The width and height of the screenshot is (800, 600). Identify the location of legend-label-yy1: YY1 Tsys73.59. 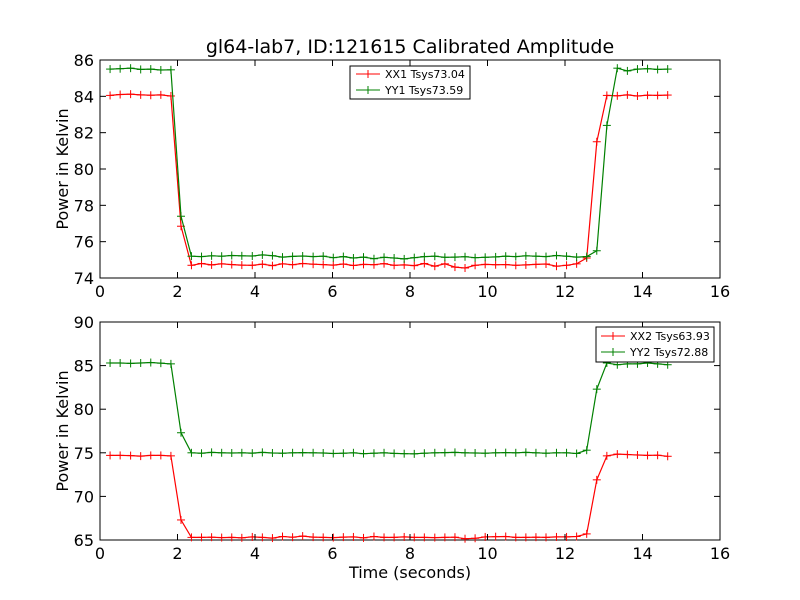
(423, 90).